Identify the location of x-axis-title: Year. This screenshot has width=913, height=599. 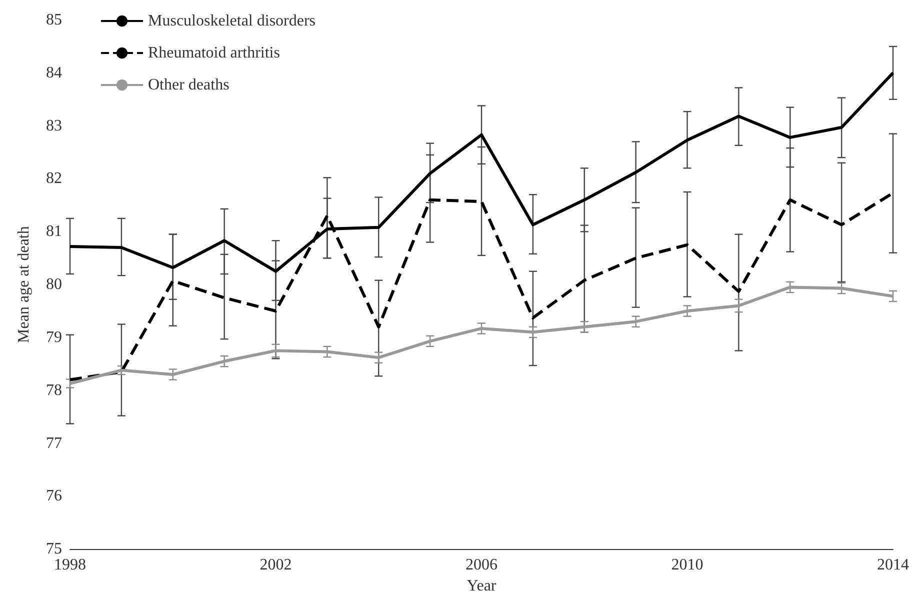
(481, 586).